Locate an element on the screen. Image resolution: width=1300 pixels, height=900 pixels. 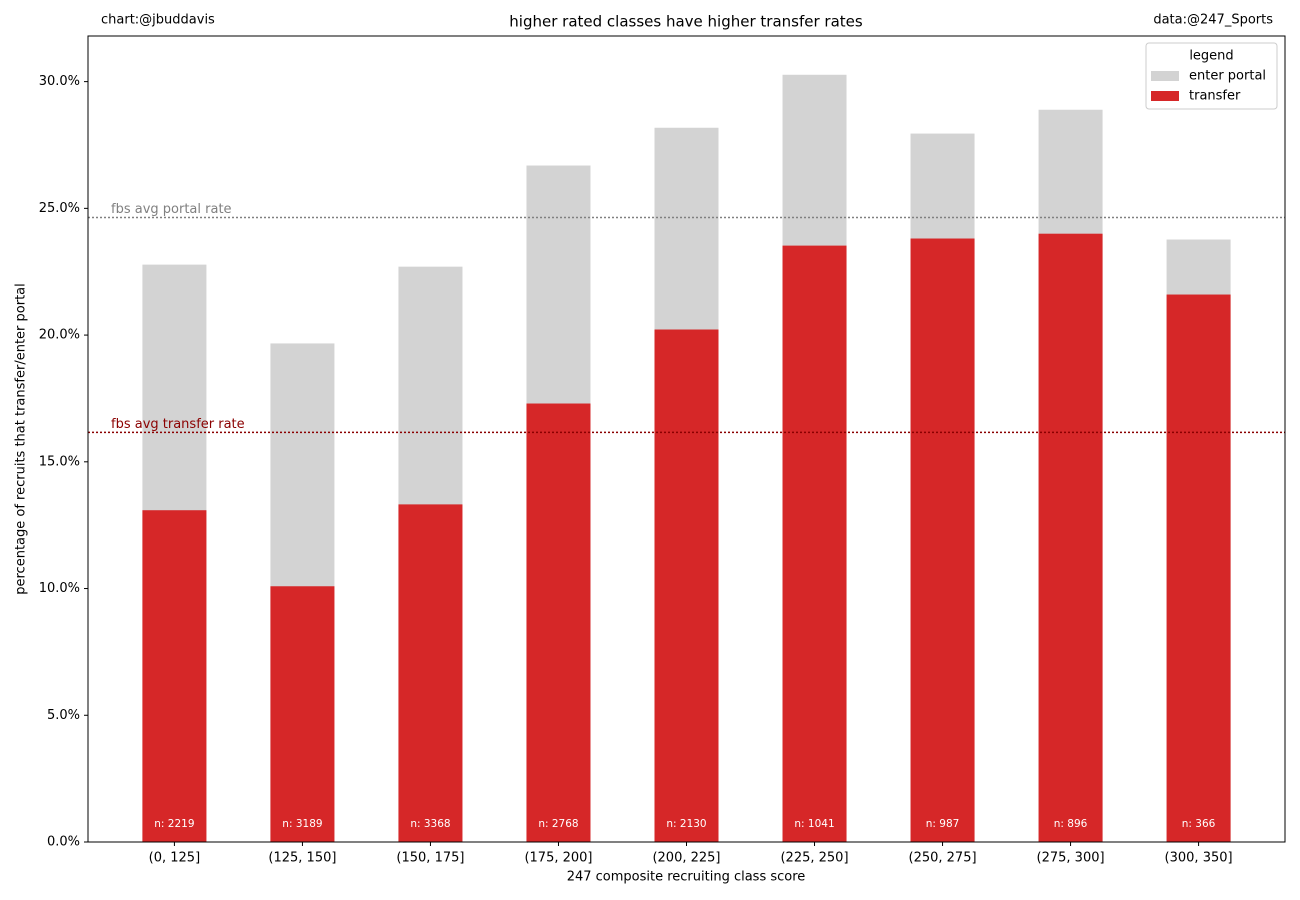
legend-label: enter portal is located at coordinates (1227, 76).